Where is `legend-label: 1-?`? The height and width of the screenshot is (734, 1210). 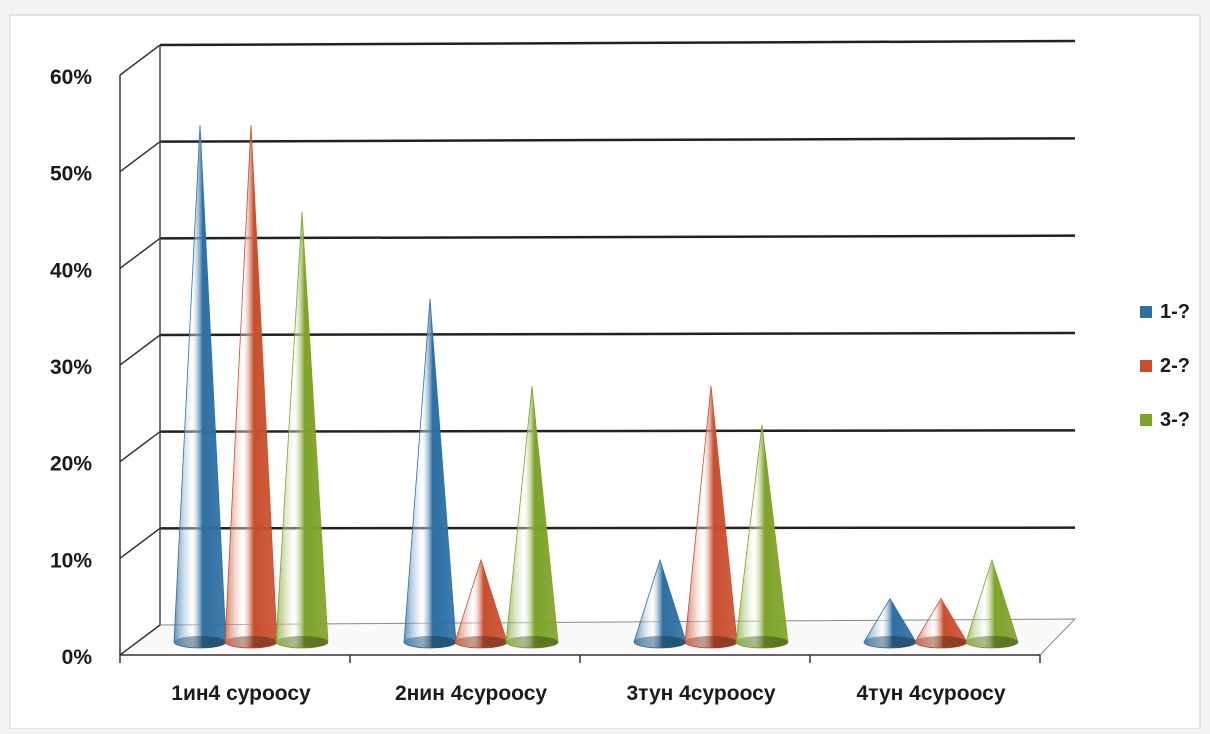
legend-label: 1-? is located at coordinates (1175, 312).